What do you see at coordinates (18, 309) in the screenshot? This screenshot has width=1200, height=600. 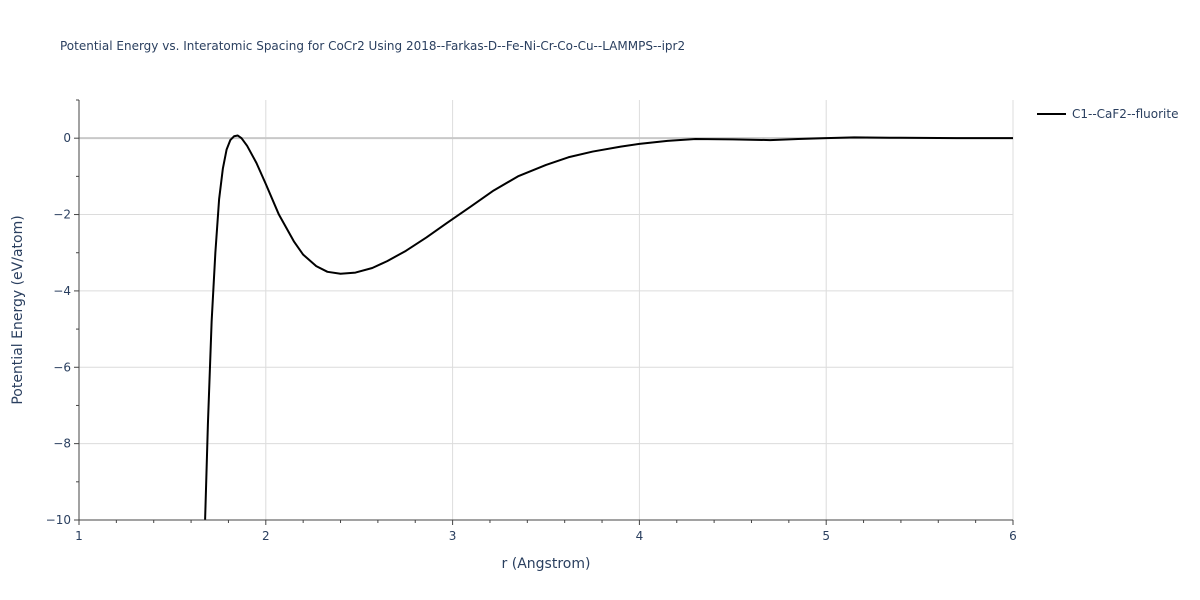 I see `y-axis-title: Potential Energy (eV/atom)` at bounding box center [18, 309].